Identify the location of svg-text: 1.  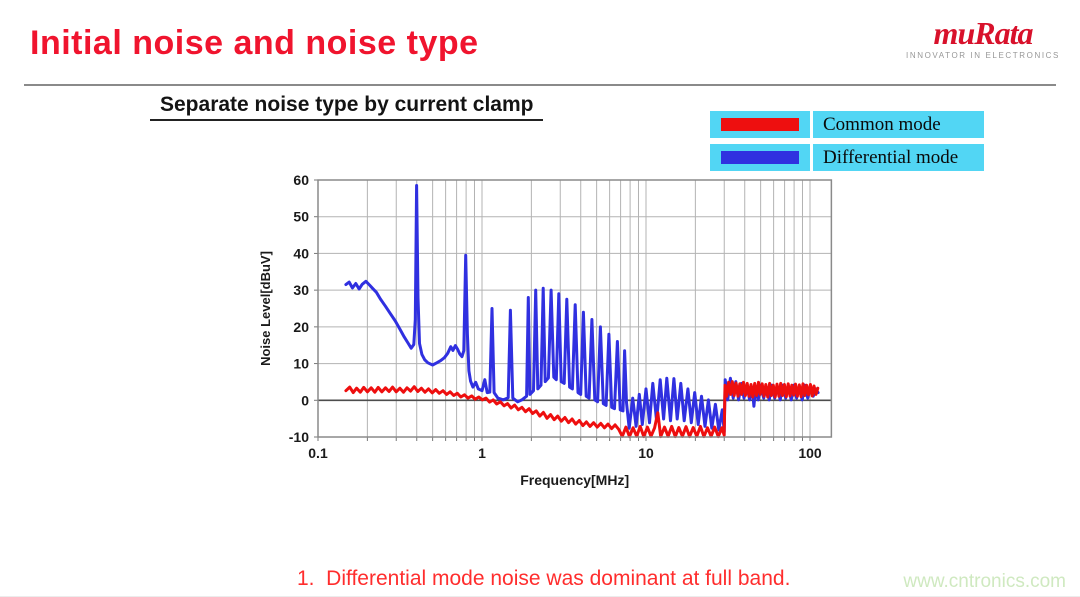
(482, 453).